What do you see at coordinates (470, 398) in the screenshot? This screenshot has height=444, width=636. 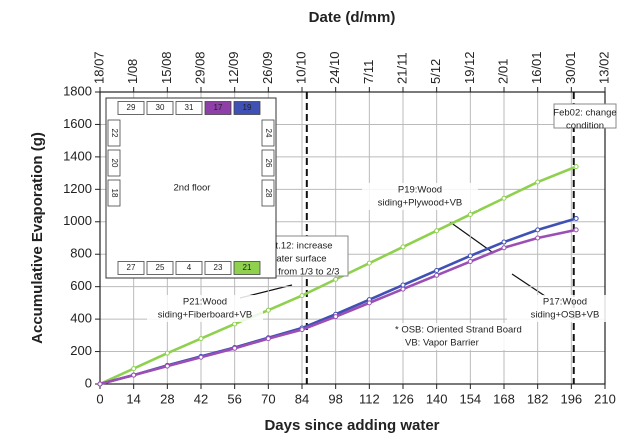 I see `x-tick-label: 154` at bounding box center [470, 398].